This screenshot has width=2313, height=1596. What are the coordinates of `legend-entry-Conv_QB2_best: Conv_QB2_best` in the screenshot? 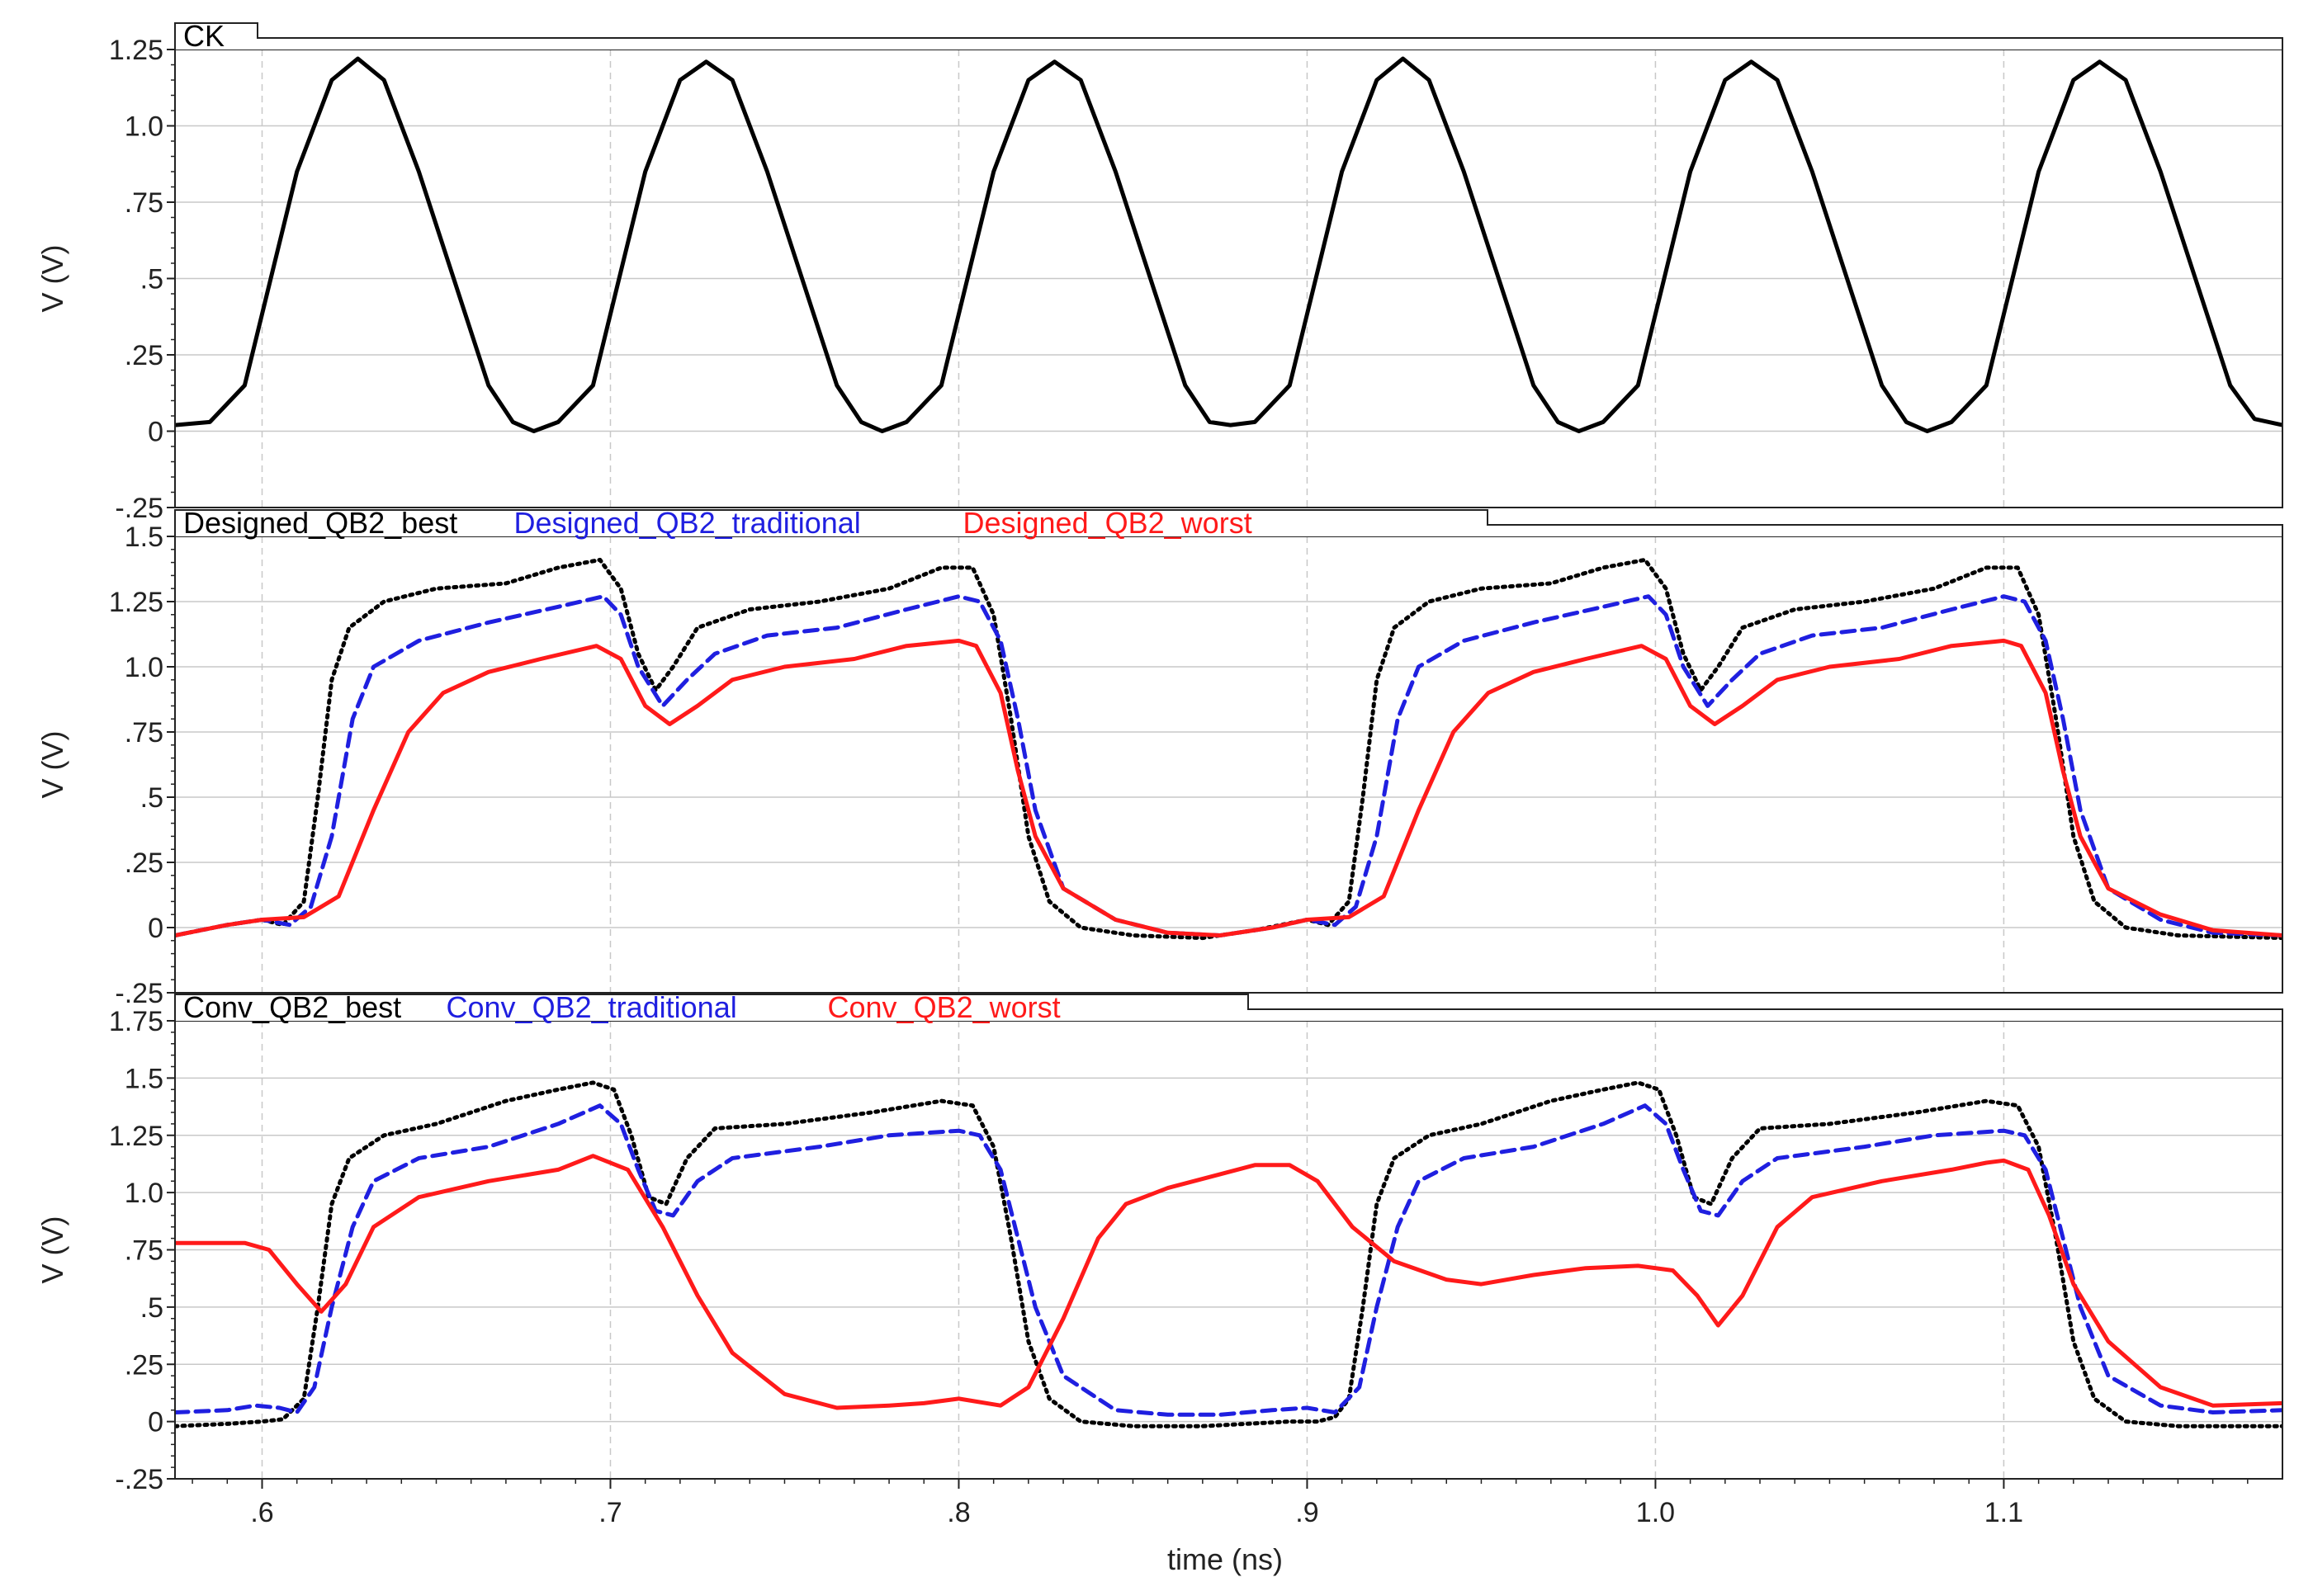 It's located at (292, 1007).